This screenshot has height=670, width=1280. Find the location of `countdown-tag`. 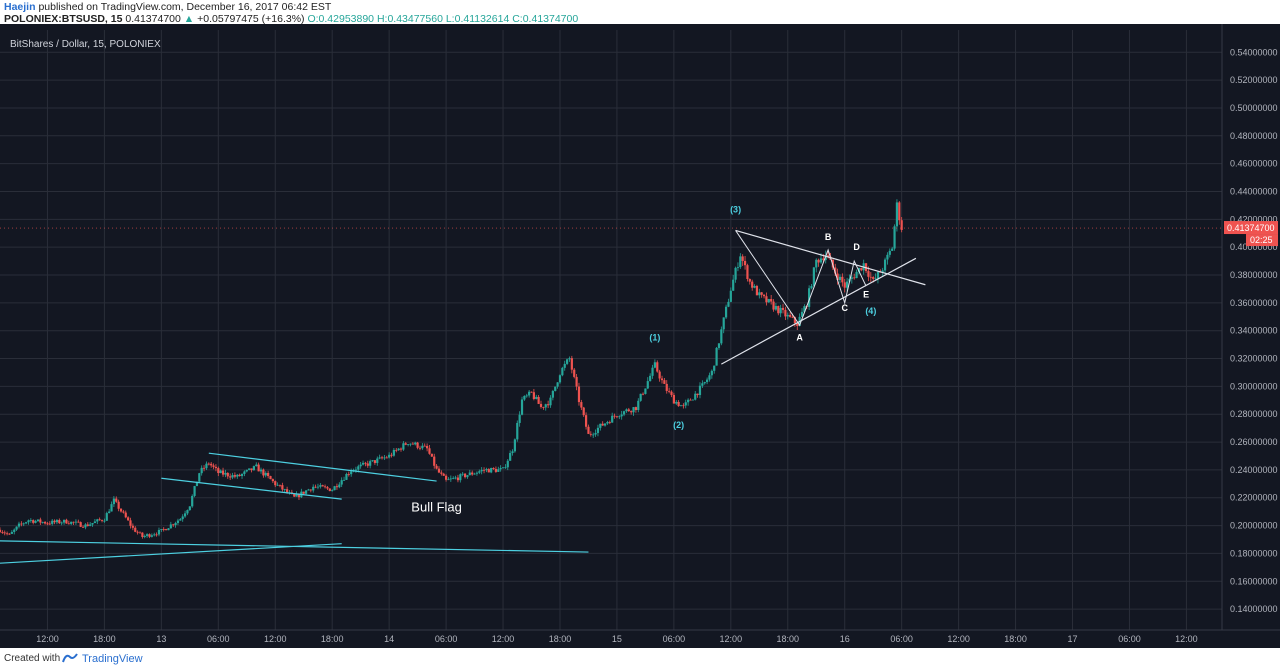

countdown-tag is located at coordinates (1262, 240).